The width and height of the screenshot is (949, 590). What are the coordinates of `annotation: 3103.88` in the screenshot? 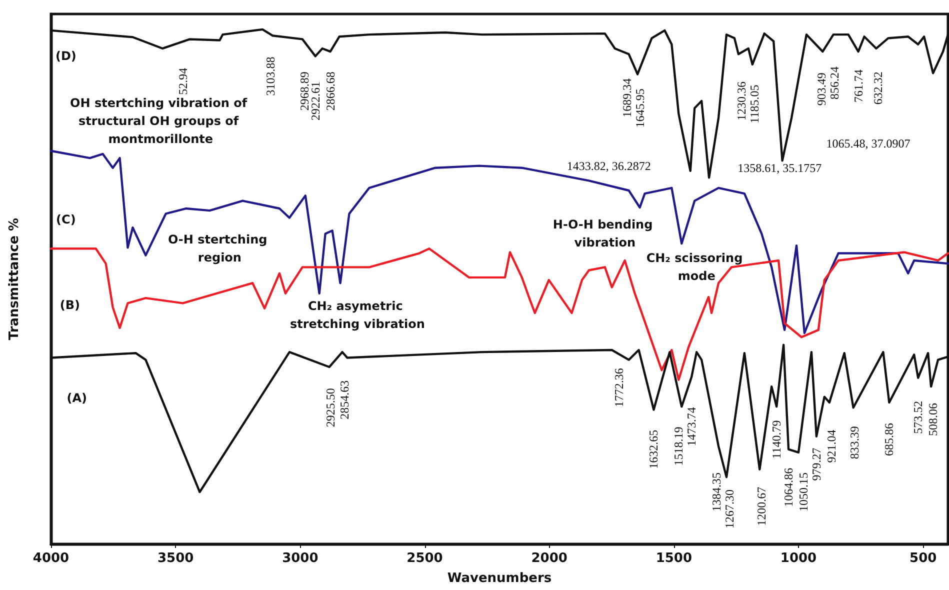 It's located at (271, 76).